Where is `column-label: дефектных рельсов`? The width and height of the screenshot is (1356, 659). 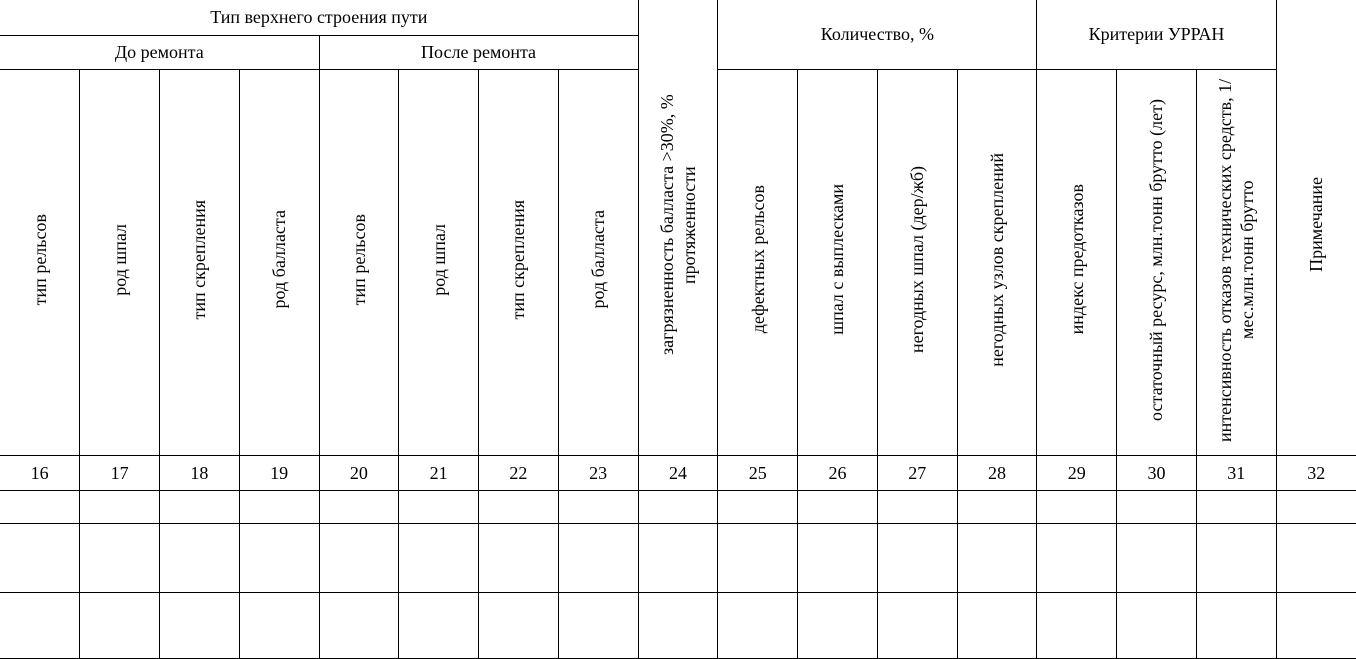
column-label: дефектных рельсов is located at coordinates (757, 259).